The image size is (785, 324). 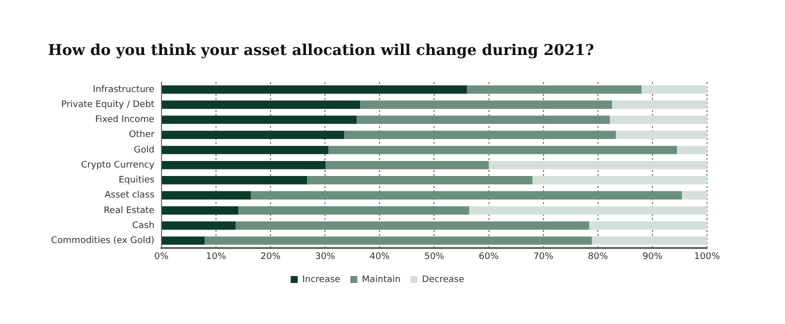 What do you see at coordinates (162, 257) in the screenshot?
I see `x-tick-label: 0%` at bounding box center [162, 257].